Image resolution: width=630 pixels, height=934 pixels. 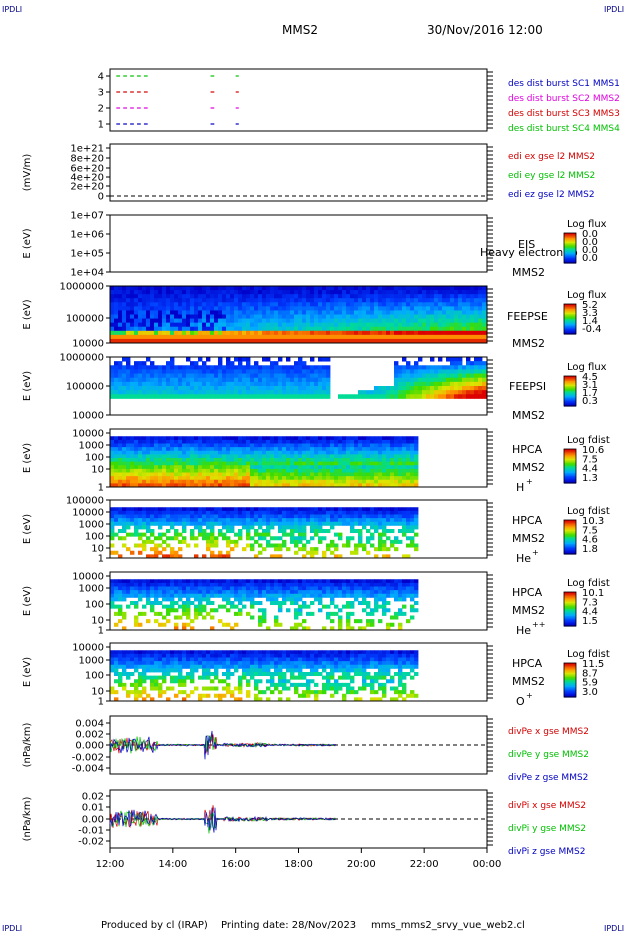 What do you see at coordinates (590, 459) in the screenshot?
I see `colorbar-tick-label: 7.5` at bounding box center [590, 459].